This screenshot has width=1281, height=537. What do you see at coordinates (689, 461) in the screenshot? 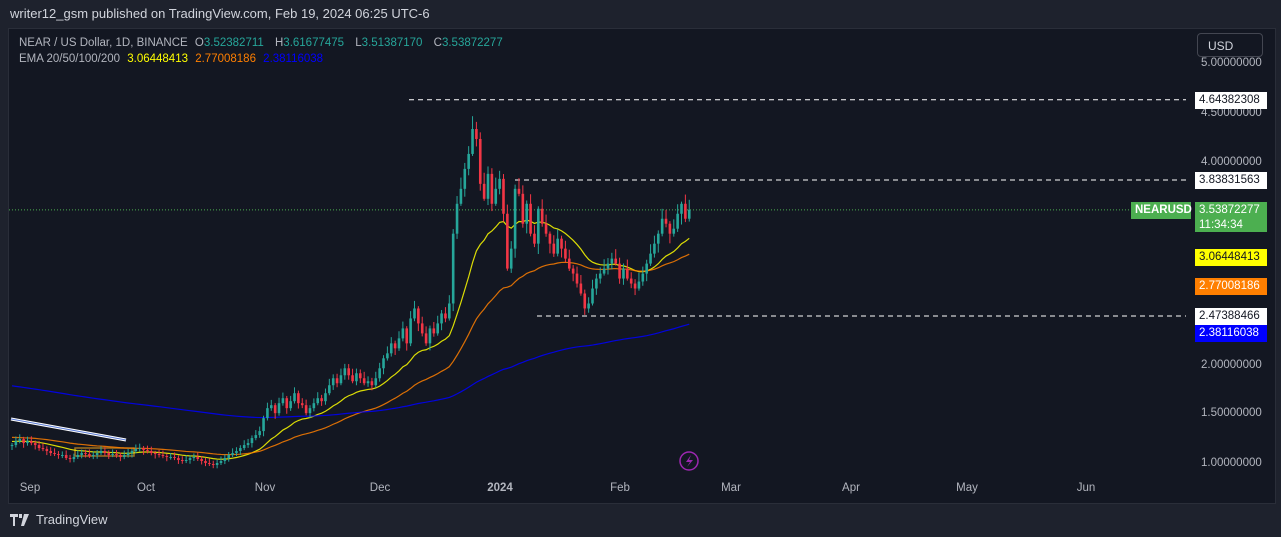
I see `lightning-icon` at bounding box center [689, 461].